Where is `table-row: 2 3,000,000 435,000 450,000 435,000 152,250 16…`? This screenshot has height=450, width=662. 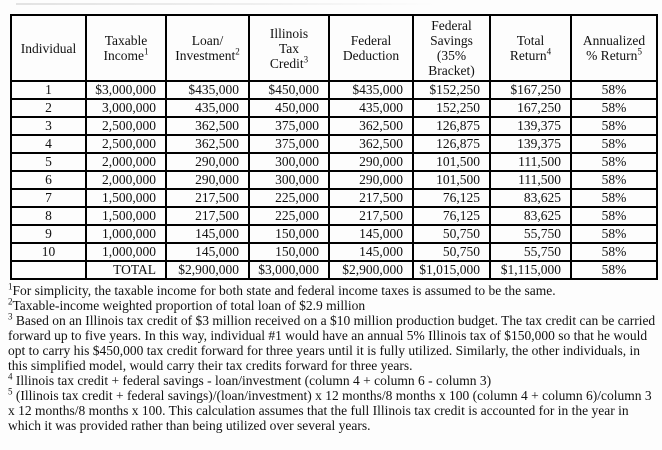
table-row: 2 3,000,000 435,000 450,000 435,000 152,250 16… is located at coordinates (334, 108).